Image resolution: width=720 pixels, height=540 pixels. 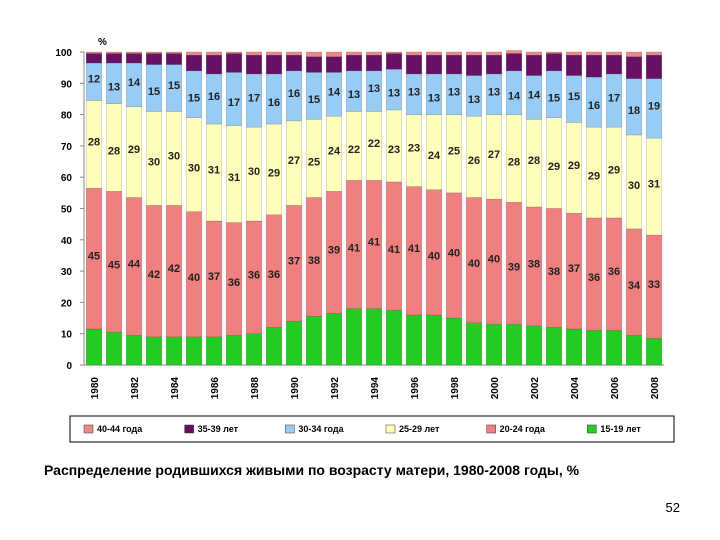 I want to click on bar-value-label: 38, so click(x=314, y=261).